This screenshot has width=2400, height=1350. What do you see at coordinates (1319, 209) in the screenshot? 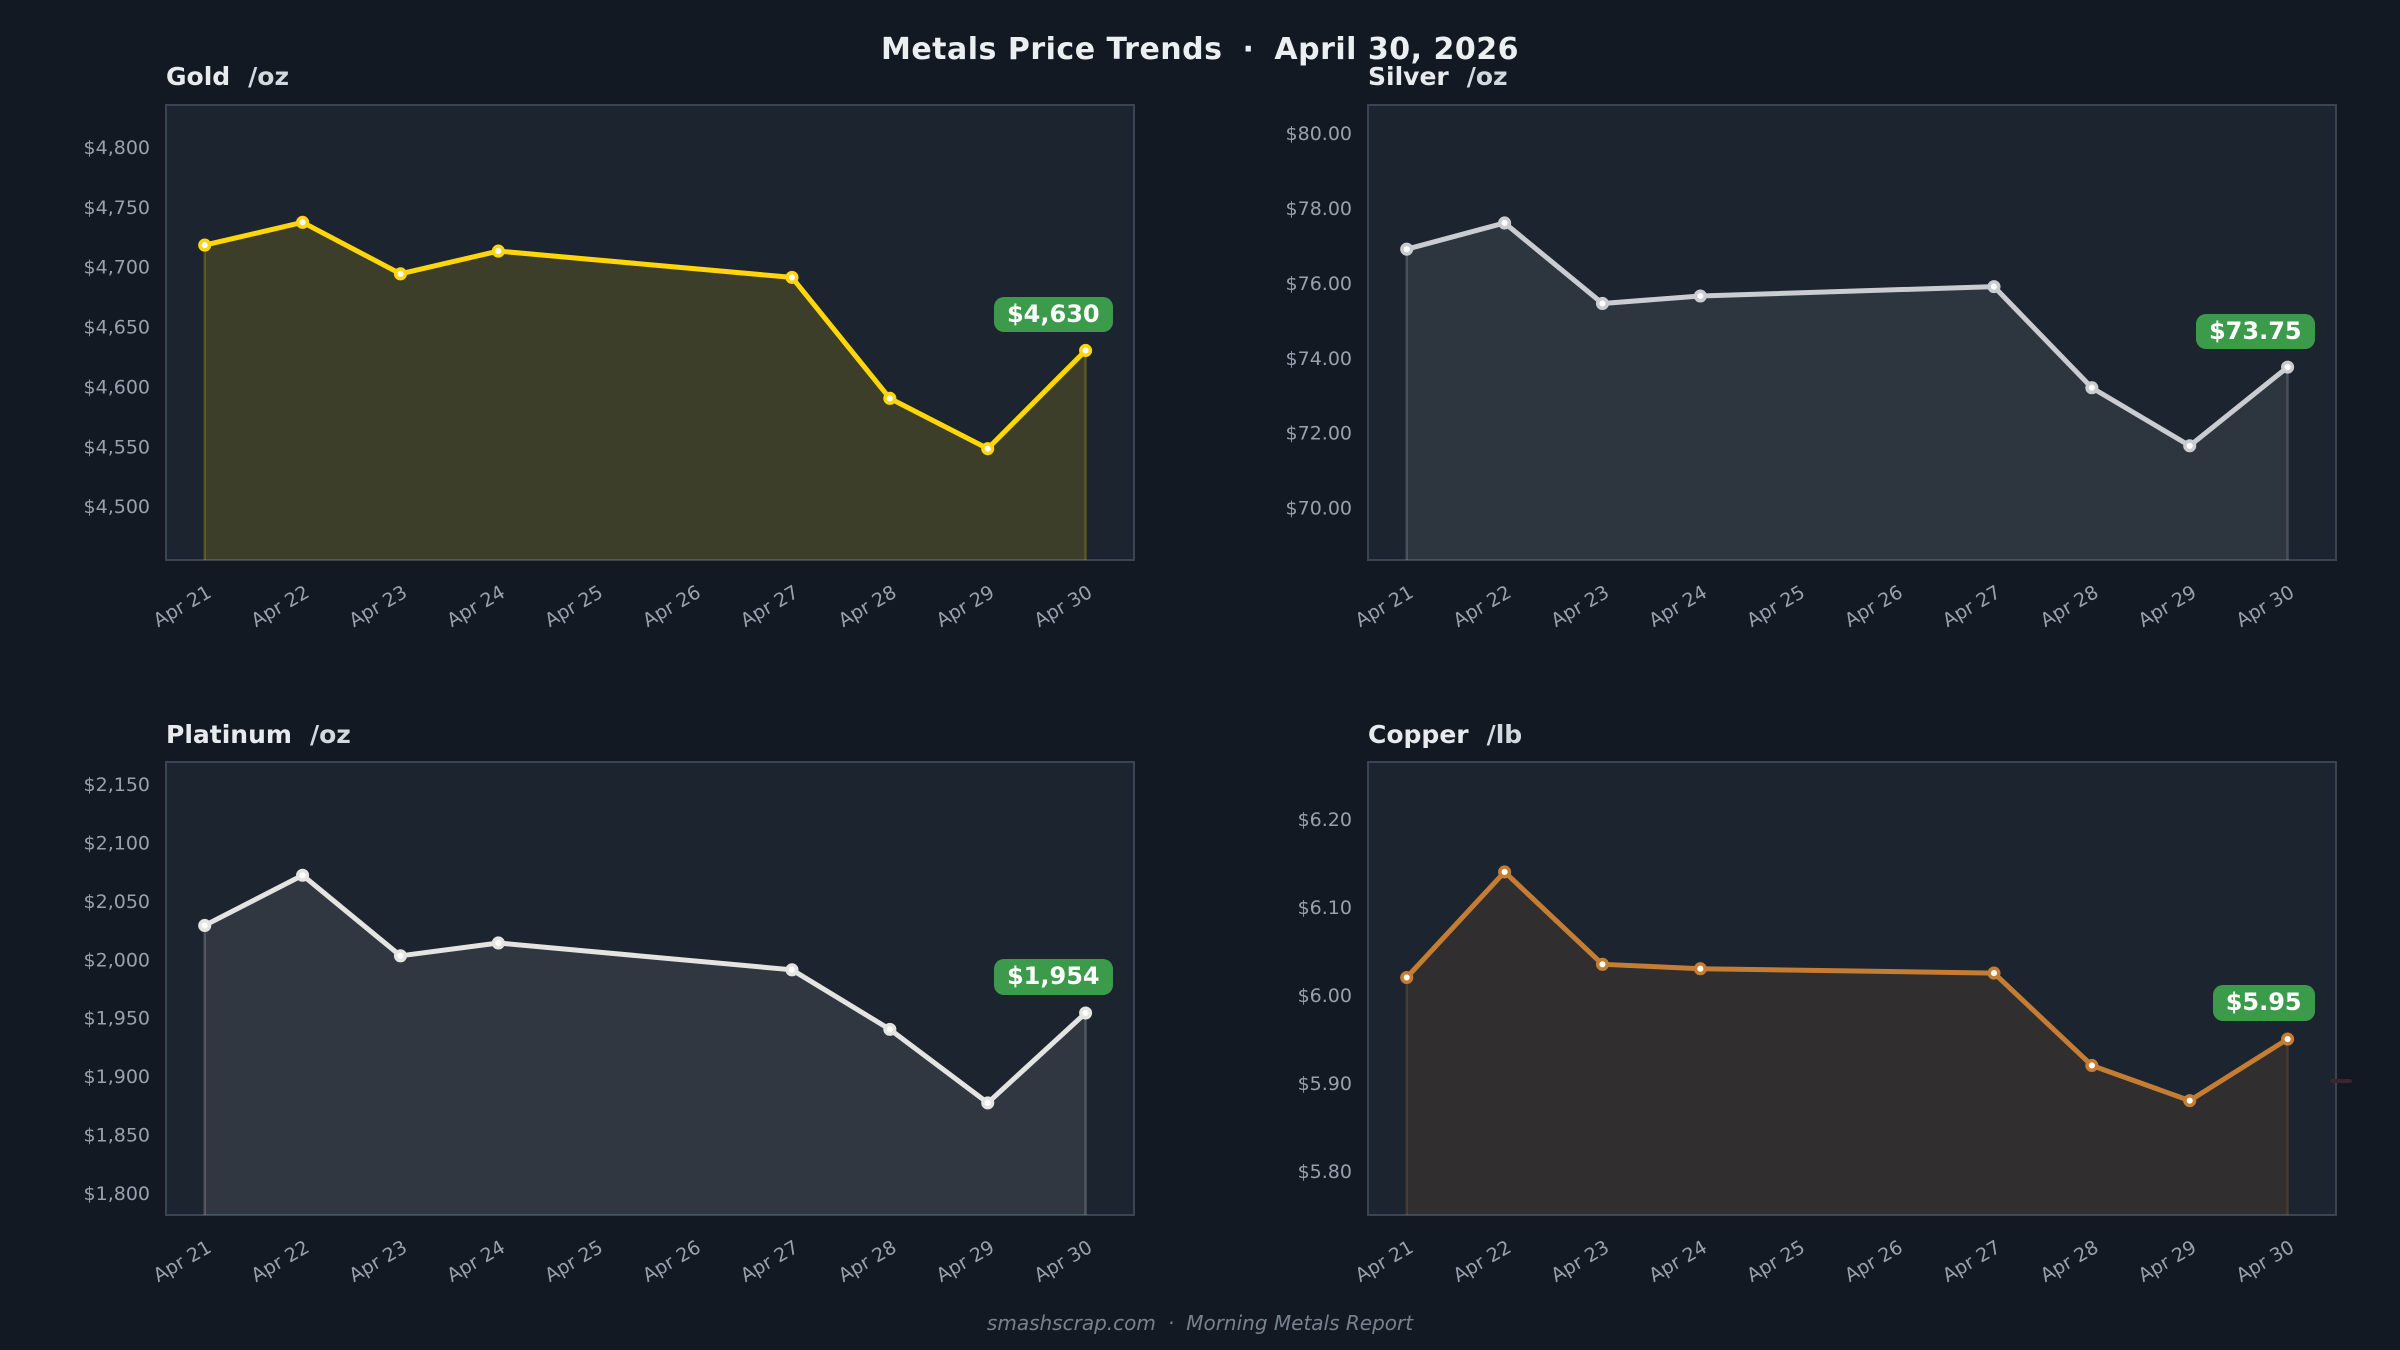
I see `y-tick-label-silver-1: $78.00` at bounding box center [1319, 209].